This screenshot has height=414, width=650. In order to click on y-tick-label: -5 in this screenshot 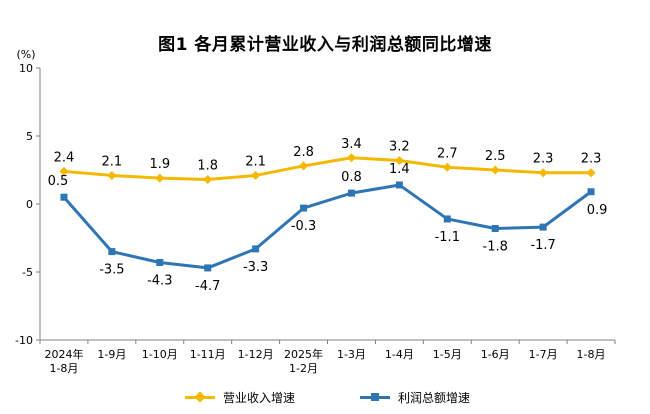, I will do `click(27, 272)`.